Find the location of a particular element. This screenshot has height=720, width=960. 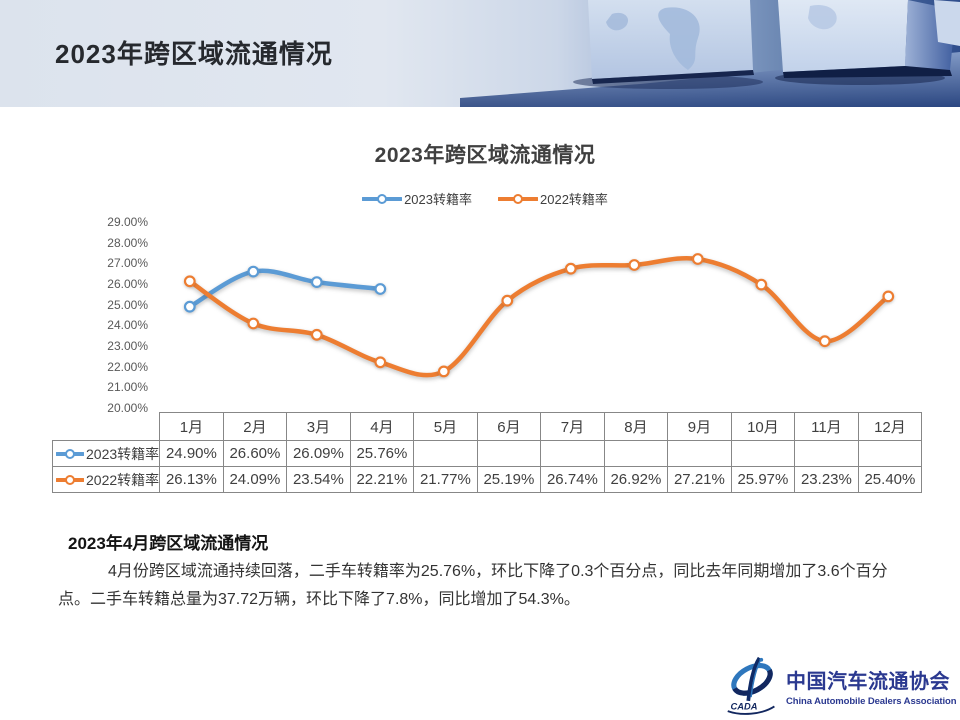

header-cubes-graphic is located at coordinates (480, 53).